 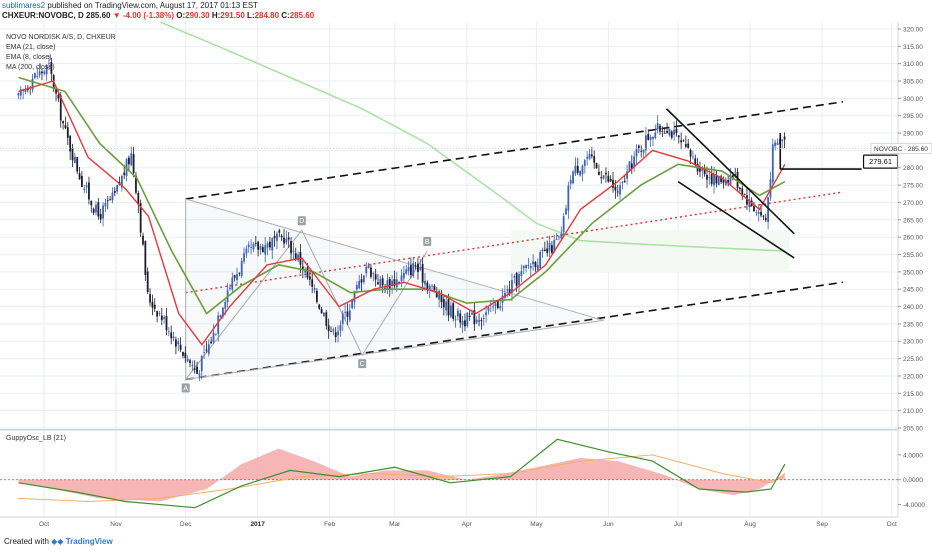 I want to click on channel-lower-line, so click(x=514, y=331).